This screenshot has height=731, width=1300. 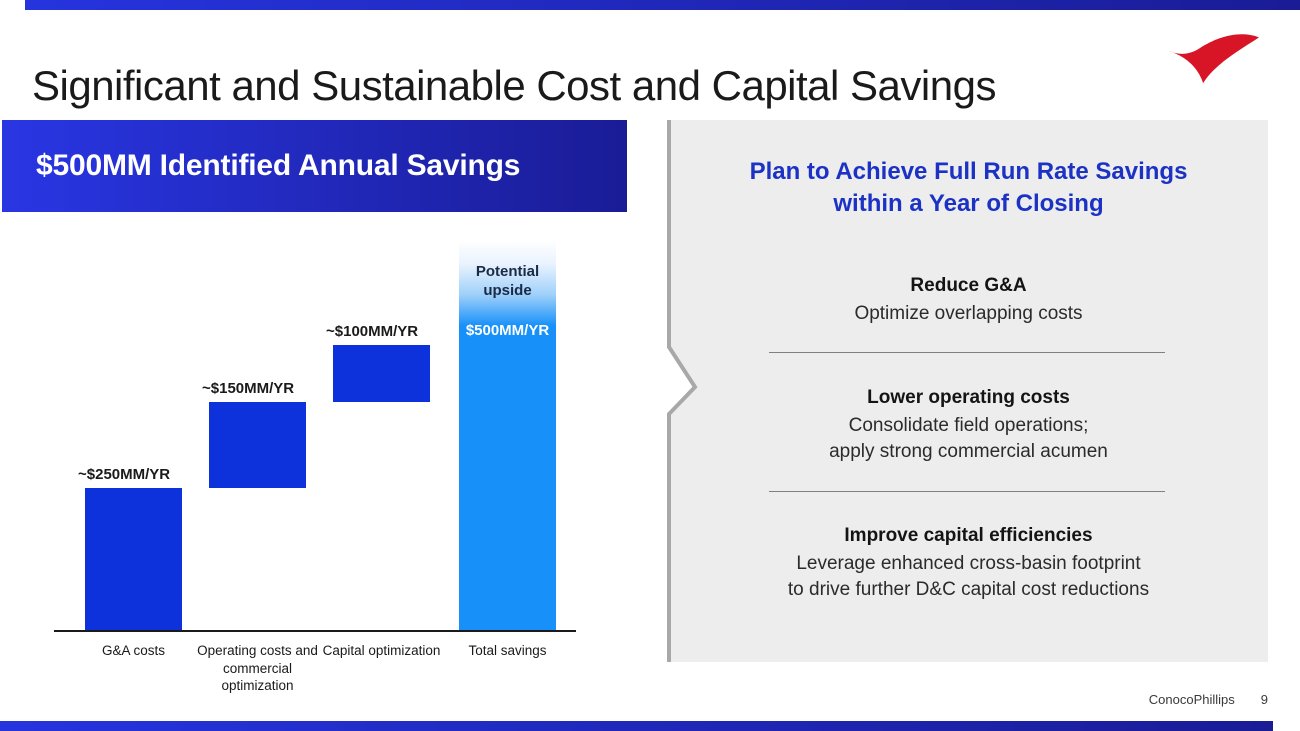 I want to click on chart-x-axis, so click(x=315, y=631).